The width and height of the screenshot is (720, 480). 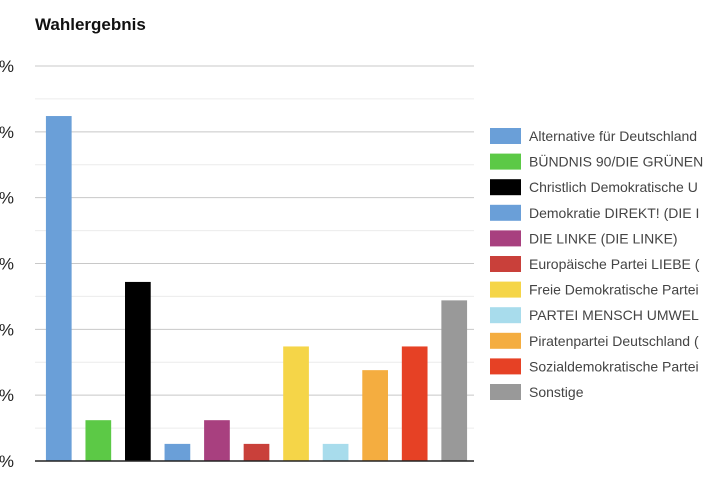 What do you see at coordinates (556, 392) in the screenshot?
I see `legend-label: Sonstige` at bounding box center [556, 392].